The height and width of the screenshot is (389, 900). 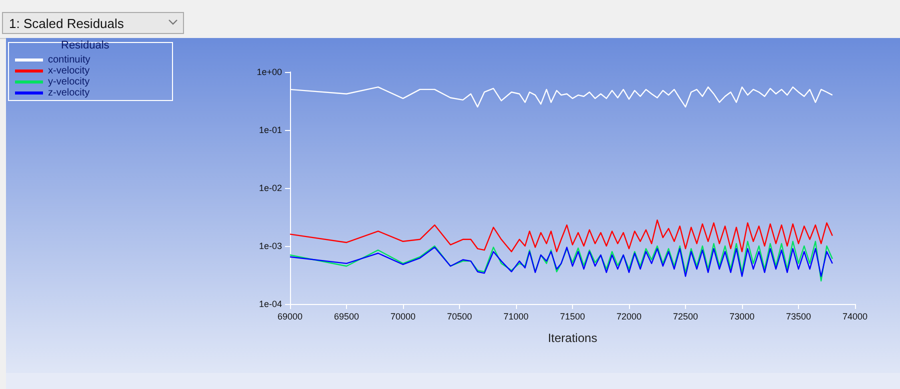 I want to click on y-tick-label: 1e-04, so click(x=270, y=304).